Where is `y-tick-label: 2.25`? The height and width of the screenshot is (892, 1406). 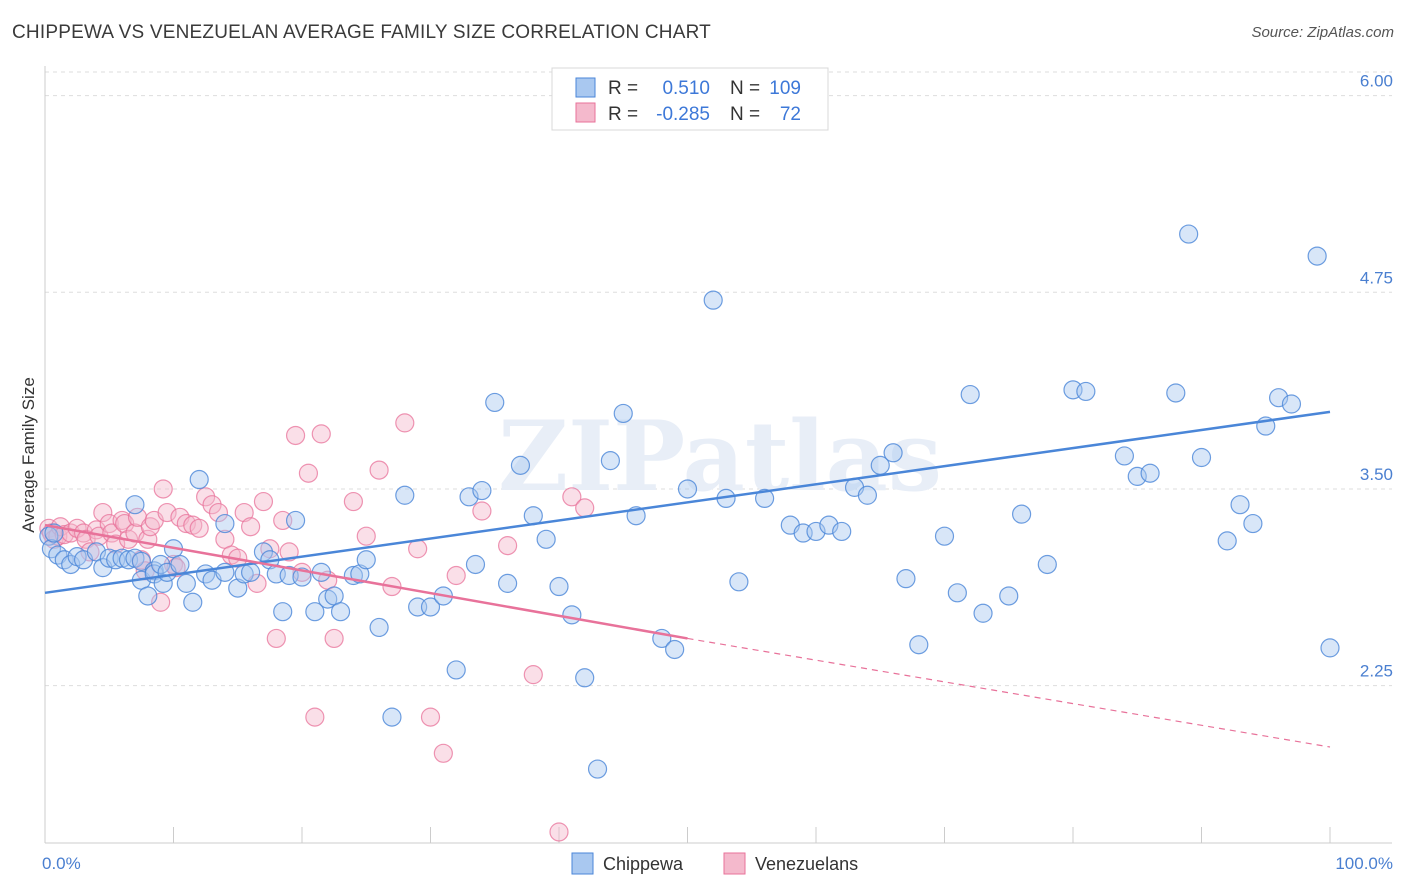
y-tick-label: 2.25 is located at coordinates (1376, 671).